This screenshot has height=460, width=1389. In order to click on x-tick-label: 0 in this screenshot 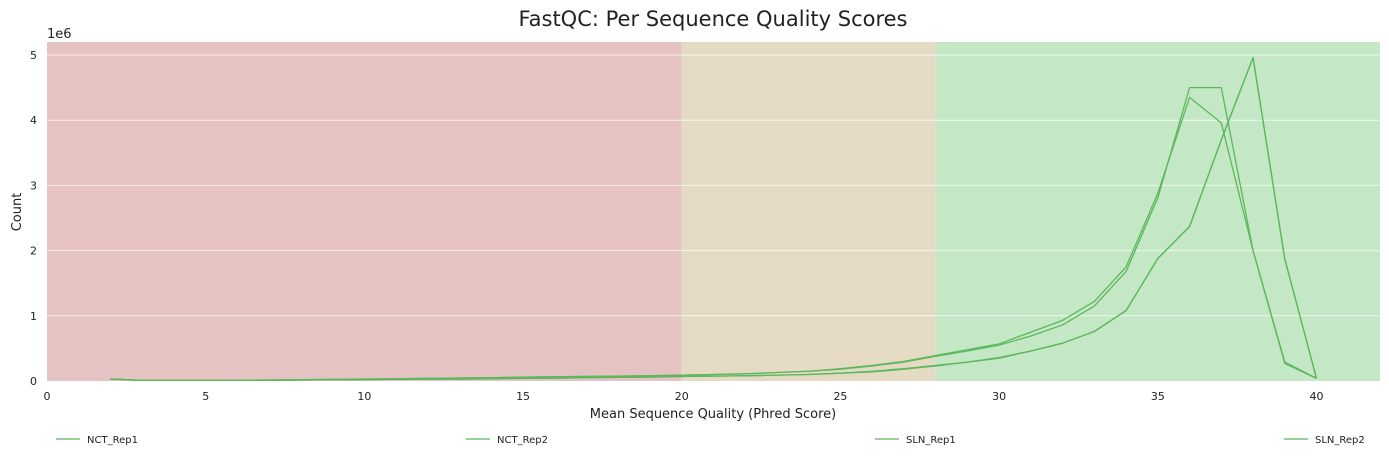, I will do `click(47, 396)`.